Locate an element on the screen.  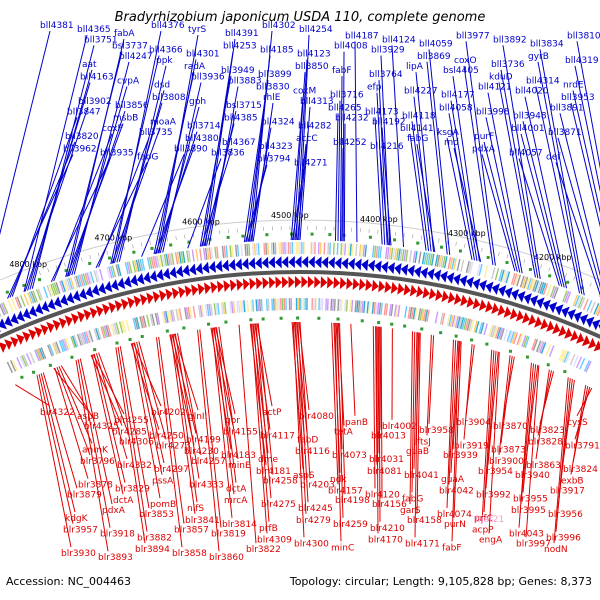
gene-label: bll3716 is located at coordinates (347, 96).